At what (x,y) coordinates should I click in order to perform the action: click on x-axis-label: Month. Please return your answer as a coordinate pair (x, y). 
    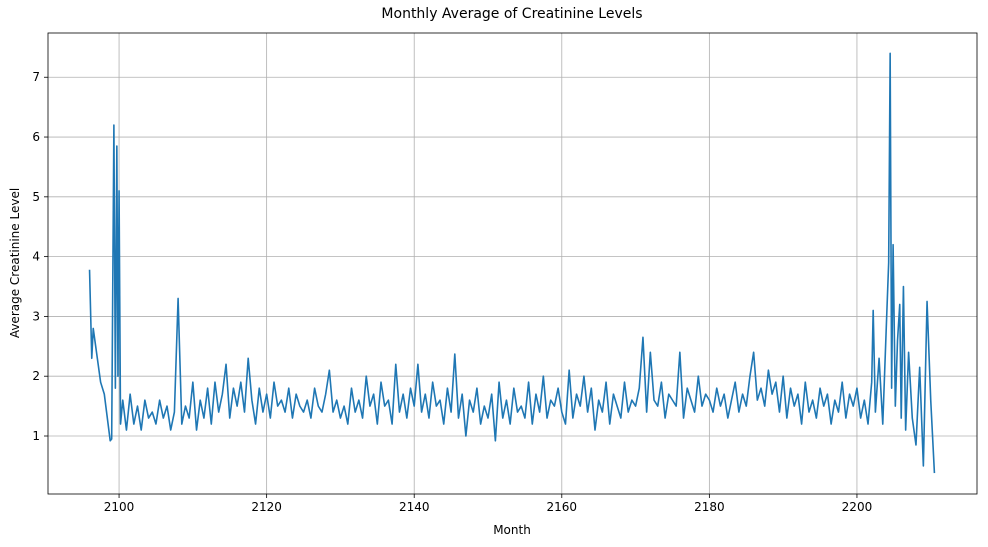
    Looking at the image, I should click on (512, 530).